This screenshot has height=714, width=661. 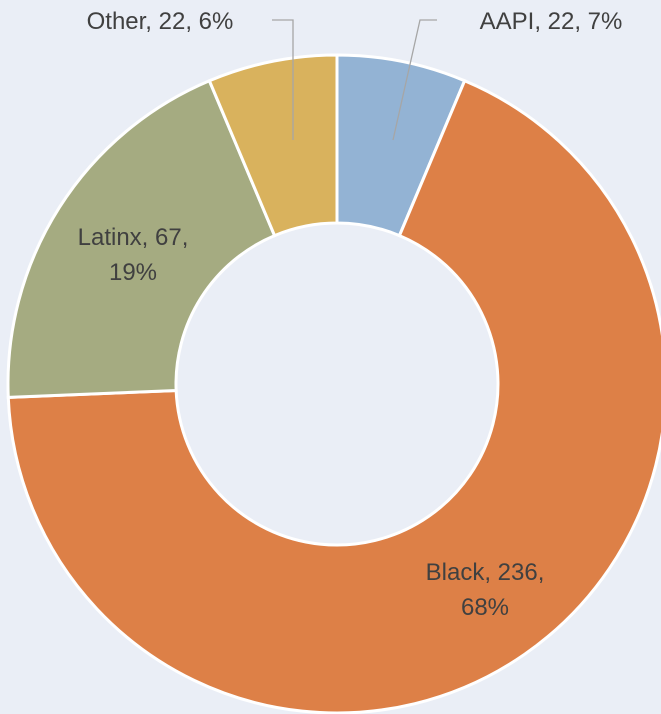 What do you see at coordinates (485, 590) in the screenshot?
I see `data-label: Black, 236, 68%` at bounding box center [485, 590].